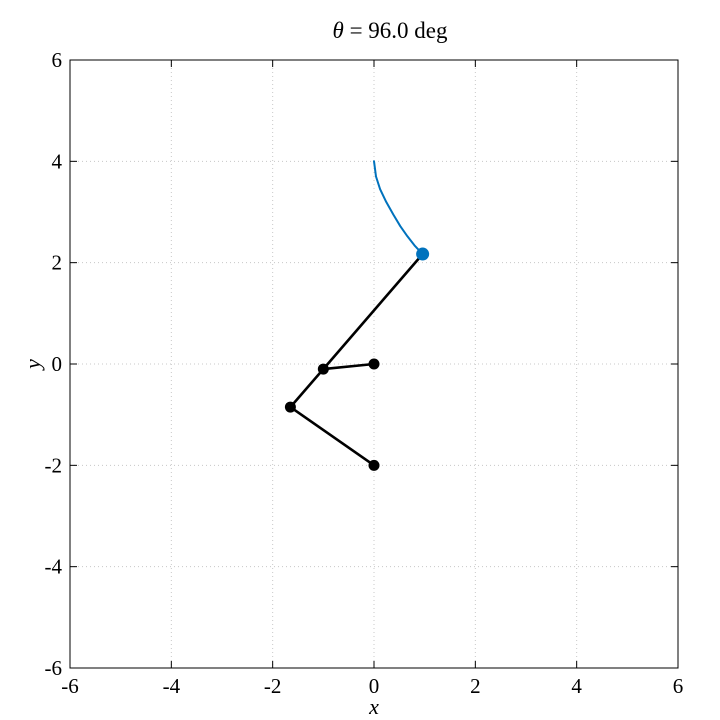  What do you see at coordinates (57, 263) in the screenshot?
I see `y-tick-label: 2` at bounding box center [57, 263].